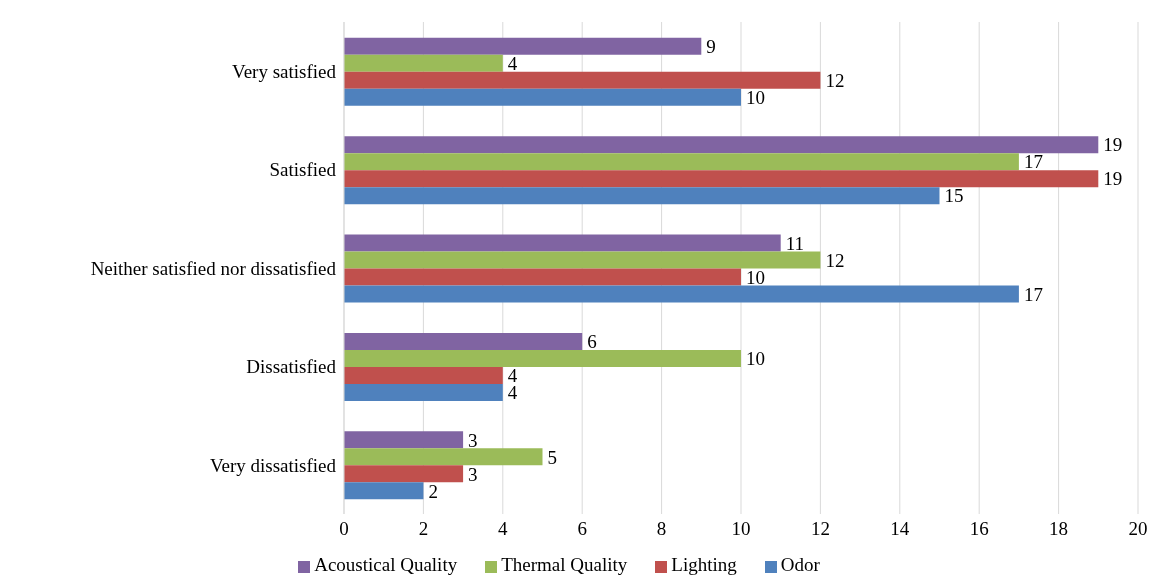  I want to click on data-label: 4, so click(512, 63).